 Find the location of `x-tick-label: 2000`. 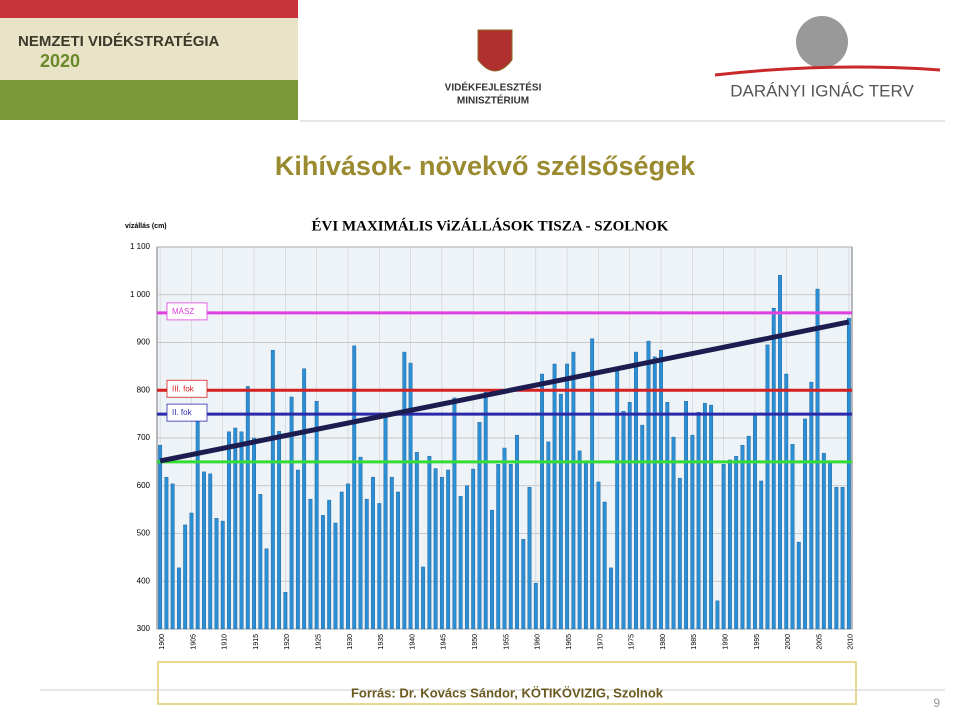

x-tick-label: 2000 is located at coordinates (788, 642).